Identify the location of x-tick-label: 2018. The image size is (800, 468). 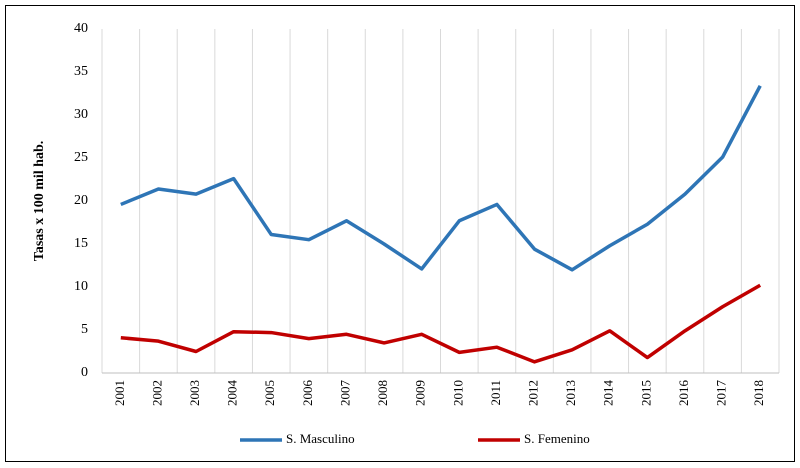
(758, 393).